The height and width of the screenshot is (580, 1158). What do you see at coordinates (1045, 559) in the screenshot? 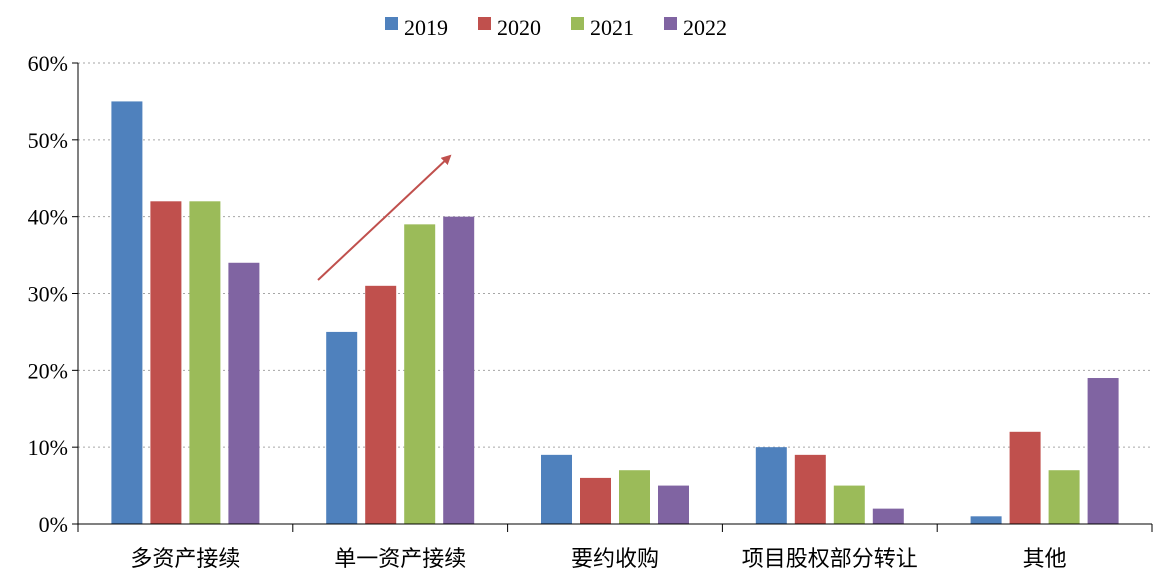
I see `x-category-label: 其他` at bounding box center [1045, 559].